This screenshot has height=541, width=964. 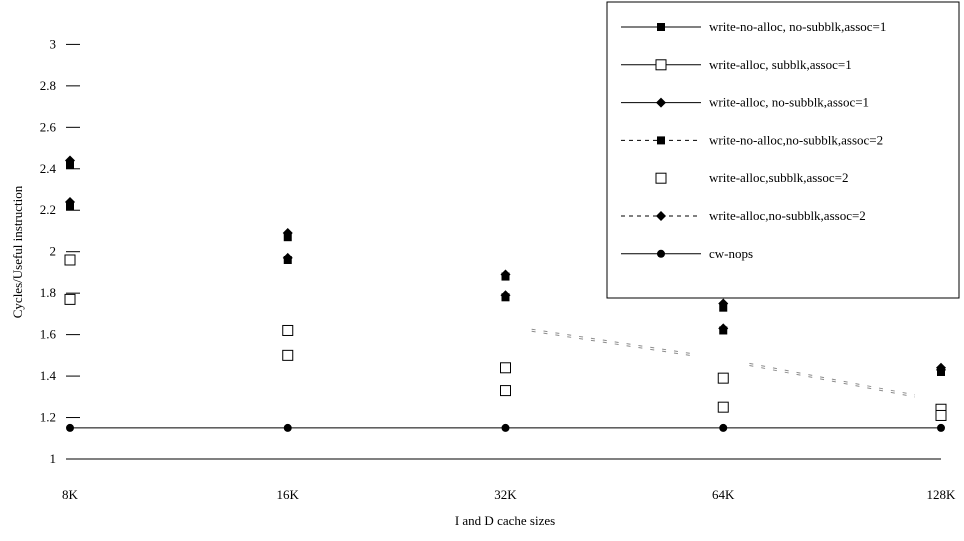 I want to click on legend-label: write-alloc, no-subblk,assoc=1, so click(x=789, y=102).